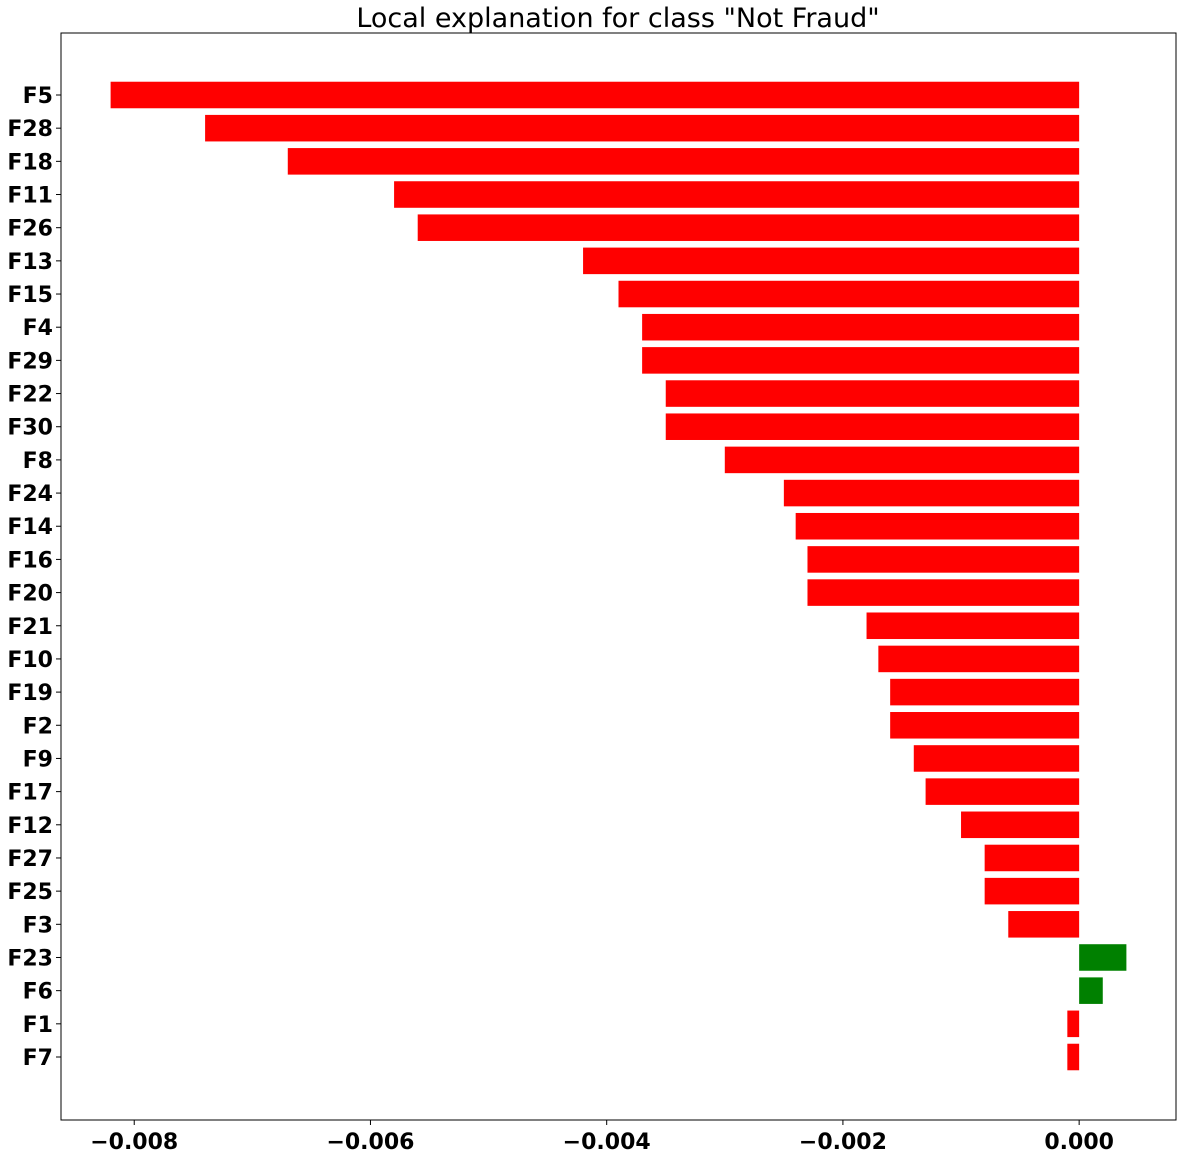 The image size is (1183, 1159). Describe the element at coordinates (937, 526) in the screenshot. I see `bar-f14` at that location.